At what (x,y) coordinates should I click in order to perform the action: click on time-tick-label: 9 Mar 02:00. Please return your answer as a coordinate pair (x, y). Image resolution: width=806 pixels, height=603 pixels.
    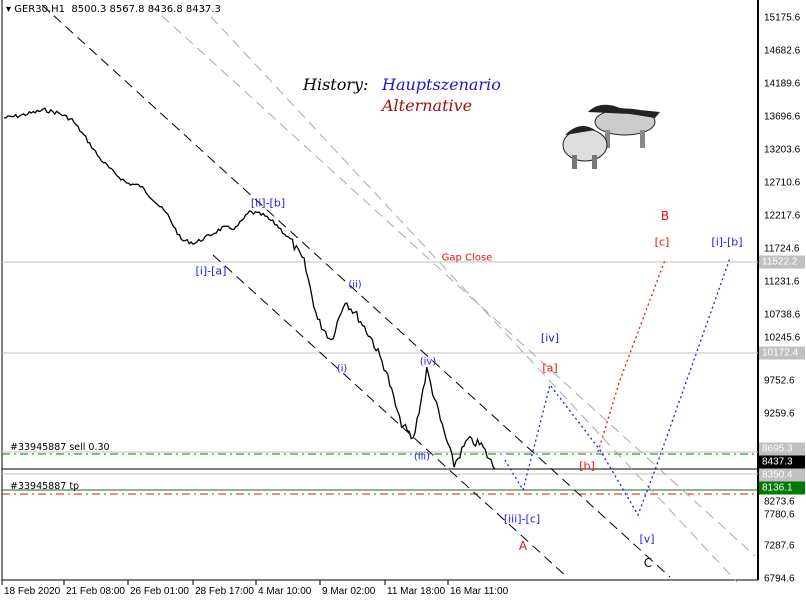
    Looking at the image, I should click on (349, 591).